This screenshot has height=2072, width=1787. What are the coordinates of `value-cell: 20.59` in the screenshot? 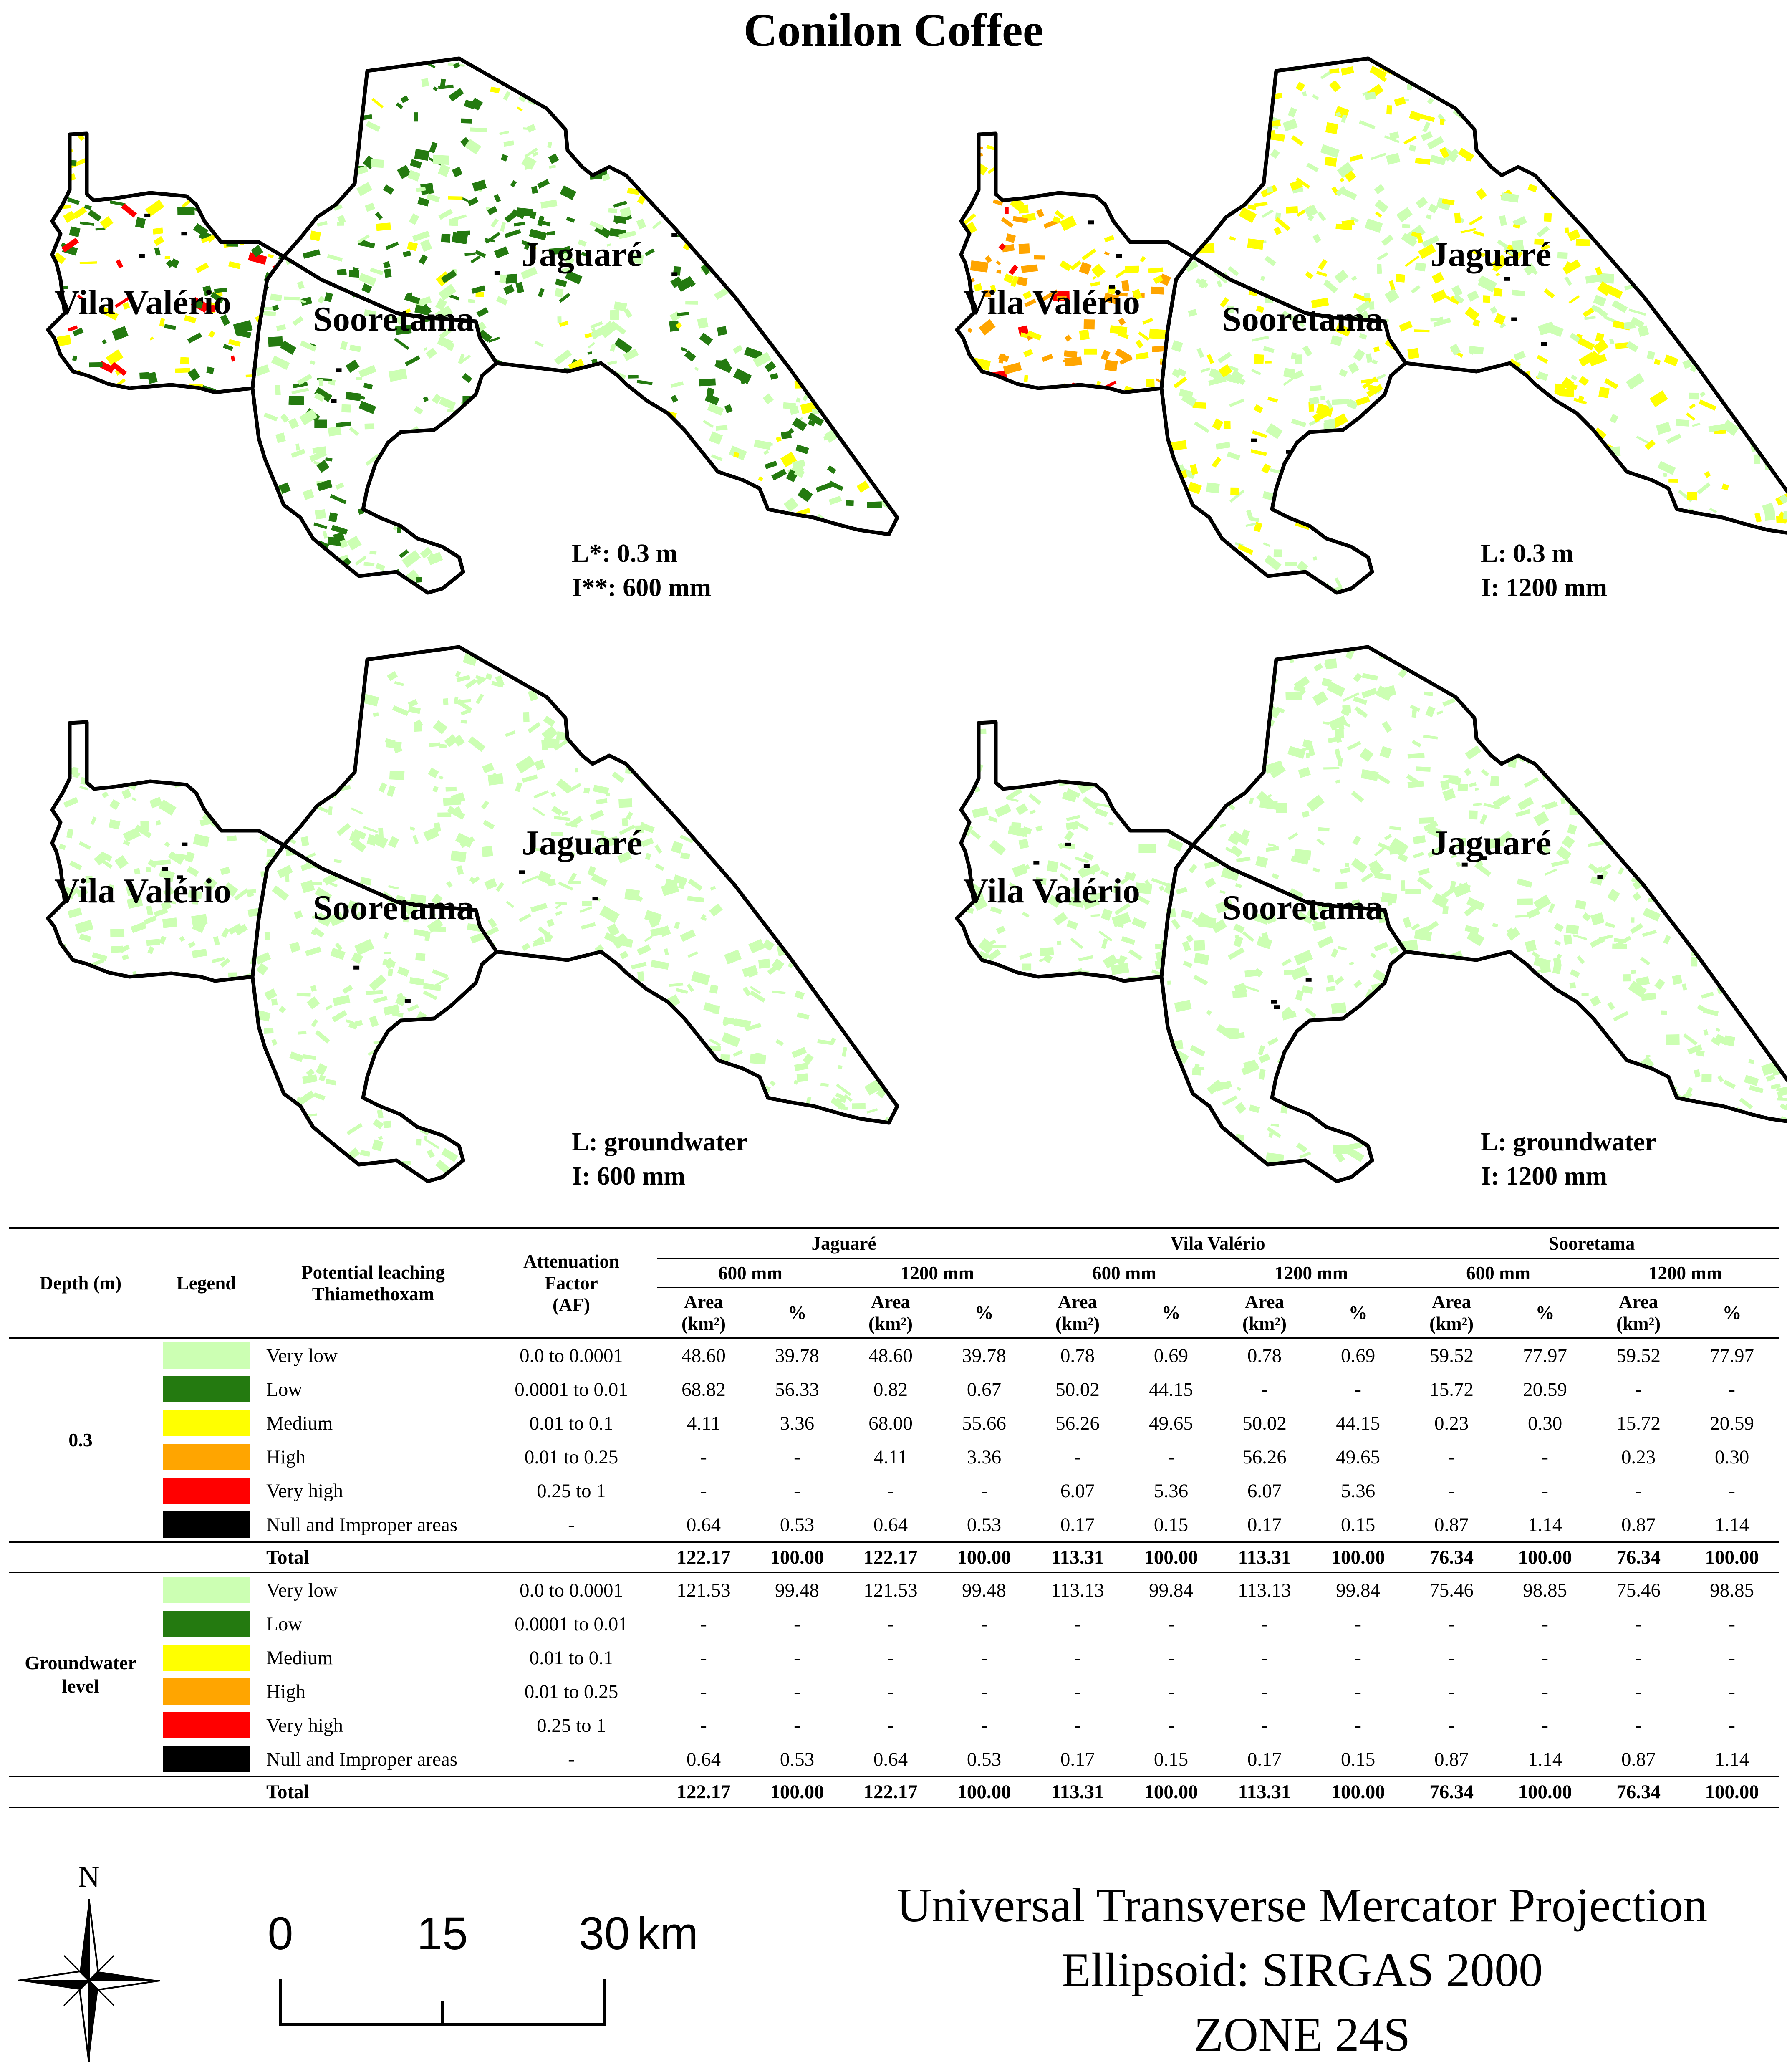 It's located at (1732, 1423).